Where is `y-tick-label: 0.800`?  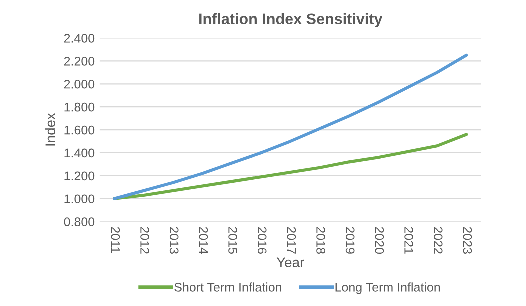 y-tick-label: 0.800 is located at coordinates (79, 222).